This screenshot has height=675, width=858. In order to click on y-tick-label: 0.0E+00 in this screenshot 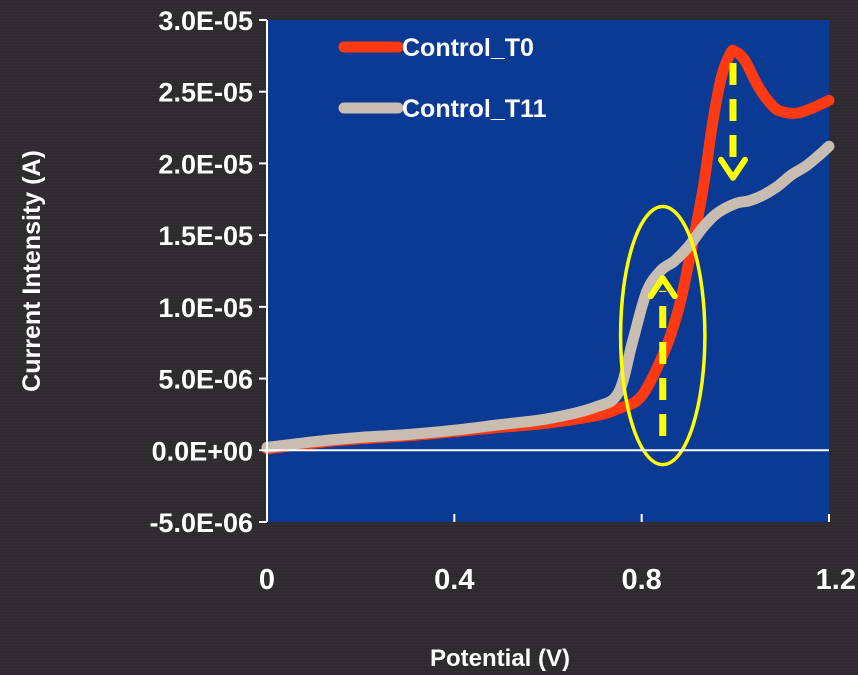, I will do `click(202, 451)`.